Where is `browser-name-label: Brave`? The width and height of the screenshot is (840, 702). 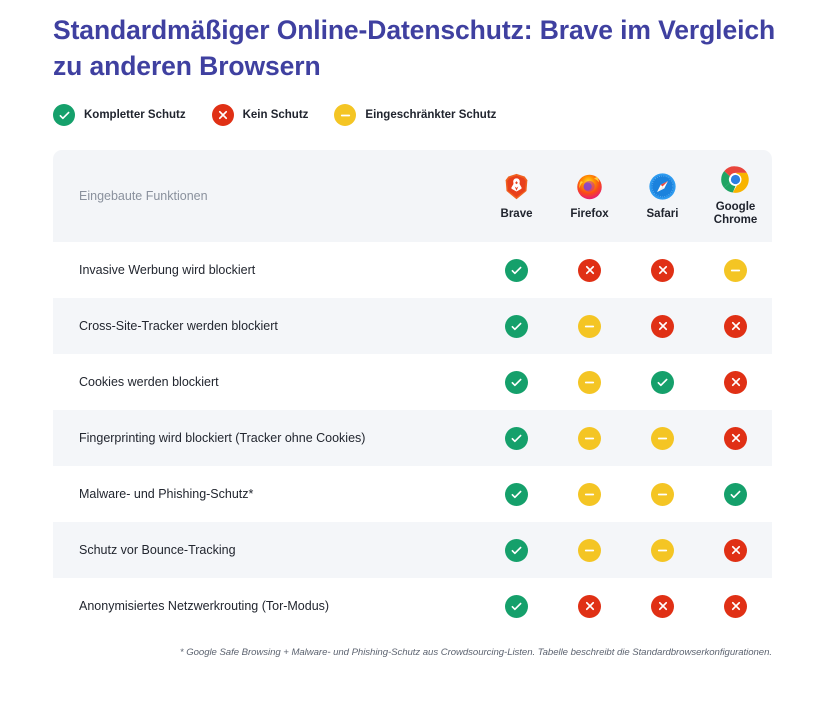
browser-name-label: Brave is located at coordinates (516, 213).